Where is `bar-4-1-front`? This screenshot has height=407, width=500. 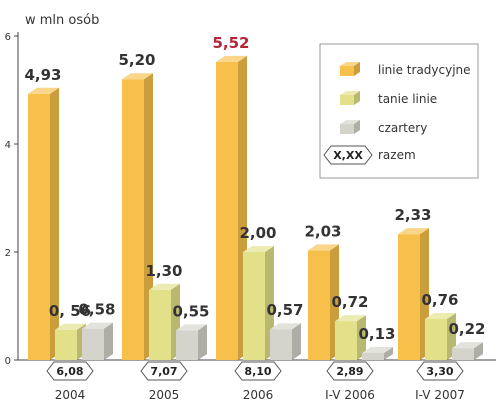 bar-4-1-front is located at coordinates (436, 339).